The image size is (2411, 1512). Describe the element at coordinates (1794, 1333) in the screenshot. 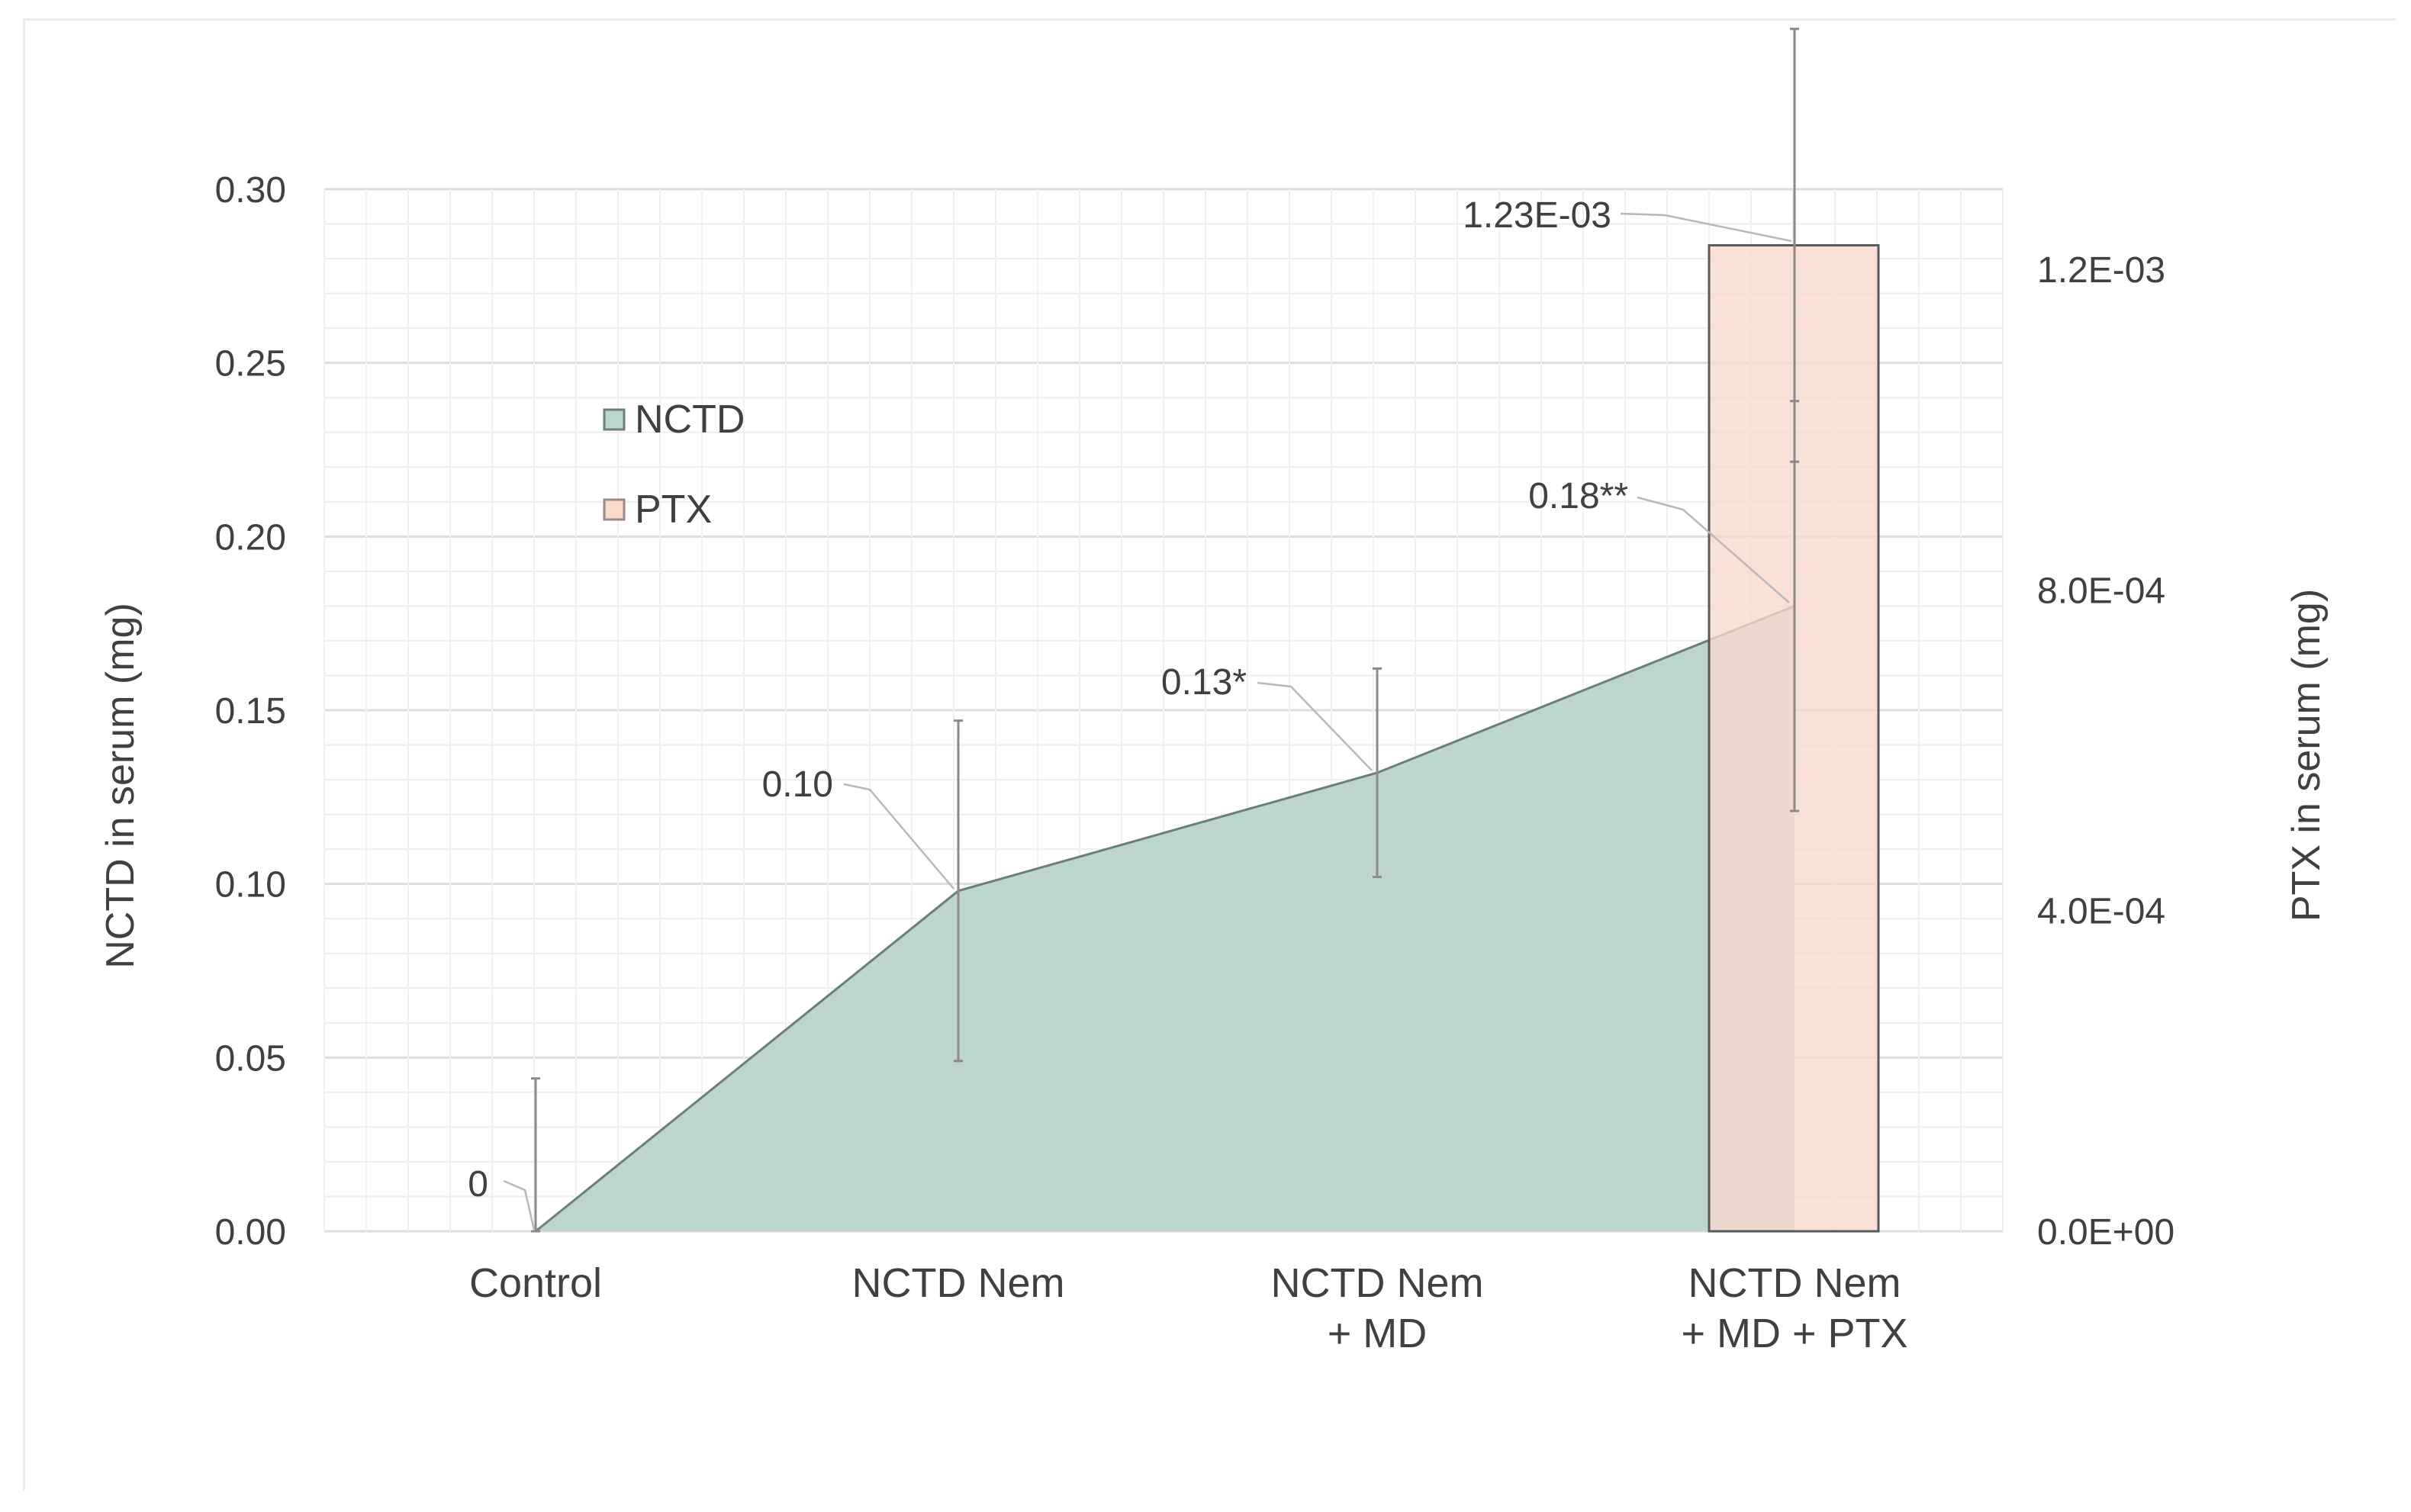

I see `x-category-label-line: + MD + PTX` at that location.